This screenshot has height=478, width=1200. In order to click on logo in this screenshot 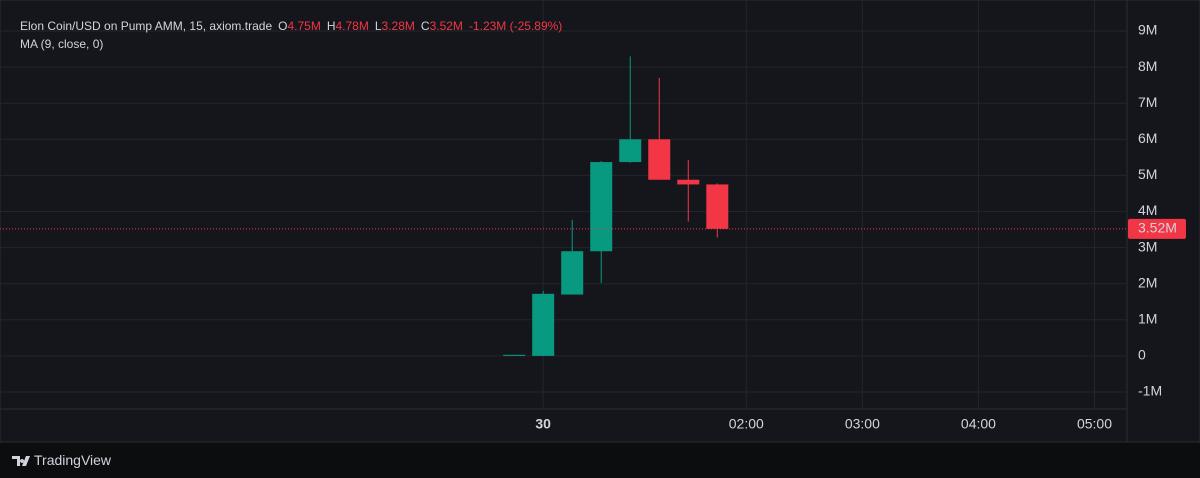, I will do `click(21, 461)`.